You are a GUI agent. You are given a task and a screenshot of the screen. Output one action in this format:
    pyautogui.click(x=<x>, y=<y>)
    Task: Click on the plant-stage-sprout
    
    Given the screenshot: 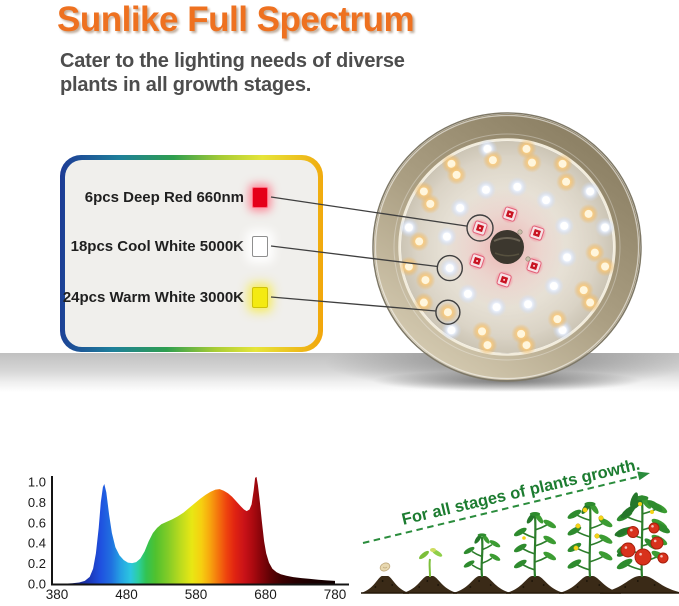 What is the action you would take?
    pyautogui.click(x=430, y=571)
    